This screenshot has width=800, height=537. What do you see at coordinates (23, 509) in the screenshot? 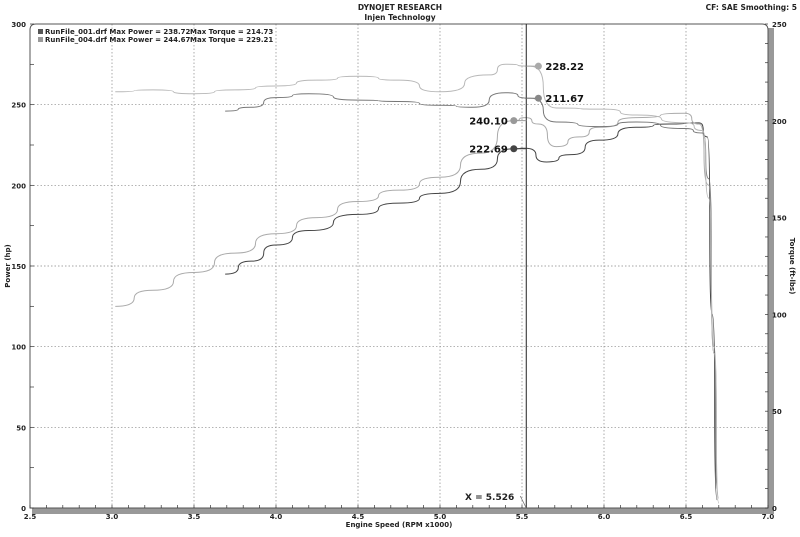
I see `y-tick-label: 0` at bounding box center [23, 509].